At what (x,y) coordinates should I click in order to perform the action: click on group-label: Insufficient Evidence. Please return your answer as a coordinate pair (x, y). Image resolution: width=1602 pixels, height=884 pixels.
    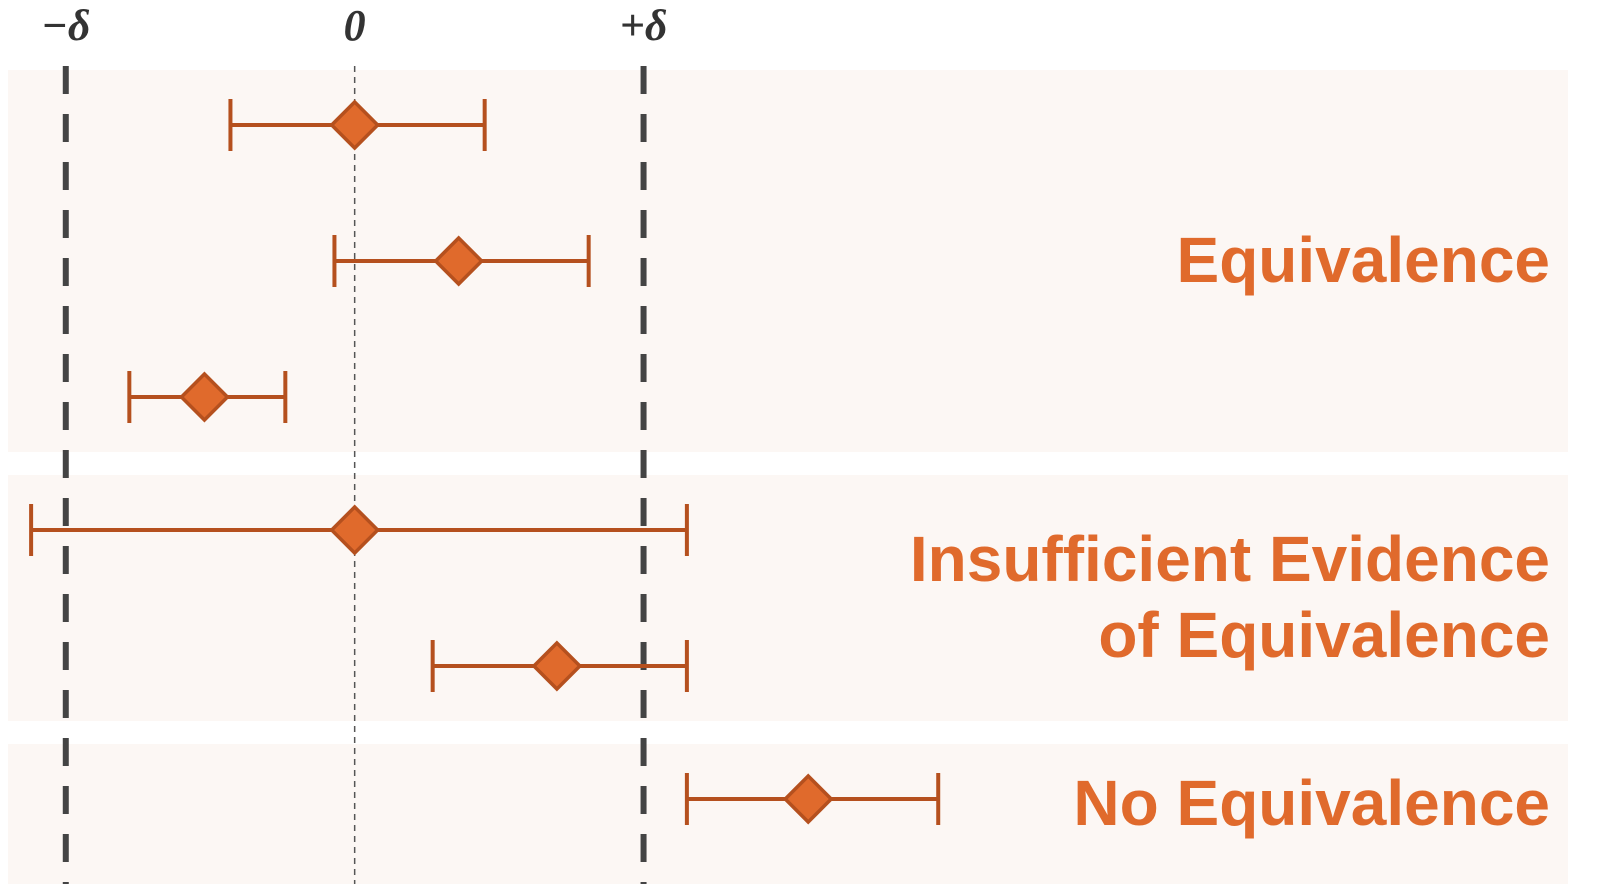
    Looking at the image, I should click on (1230, 559).